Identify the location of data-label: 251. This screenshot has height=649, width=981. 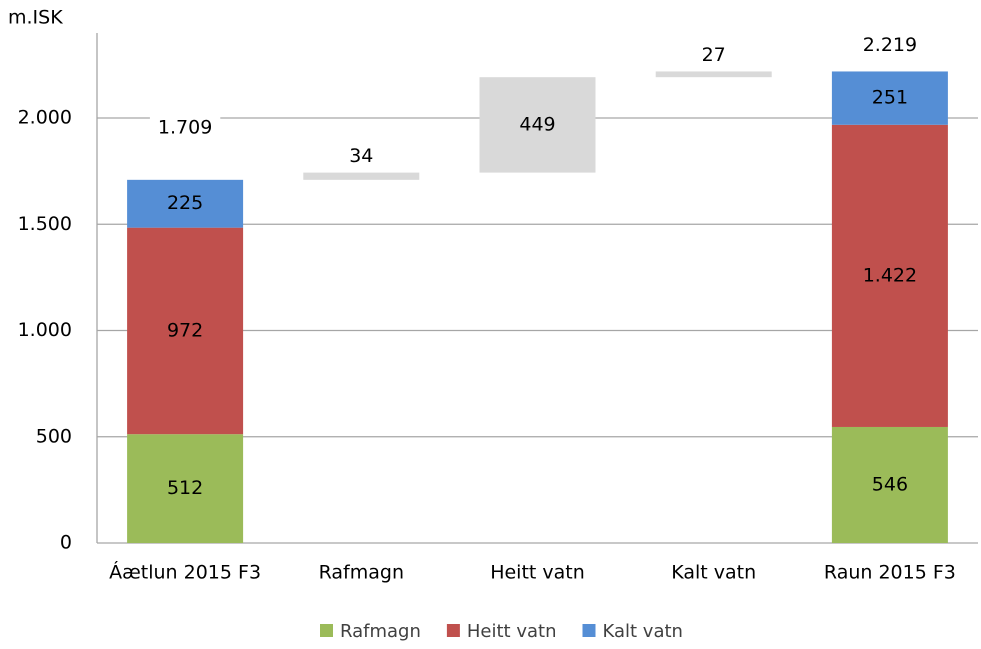
(890, 98).